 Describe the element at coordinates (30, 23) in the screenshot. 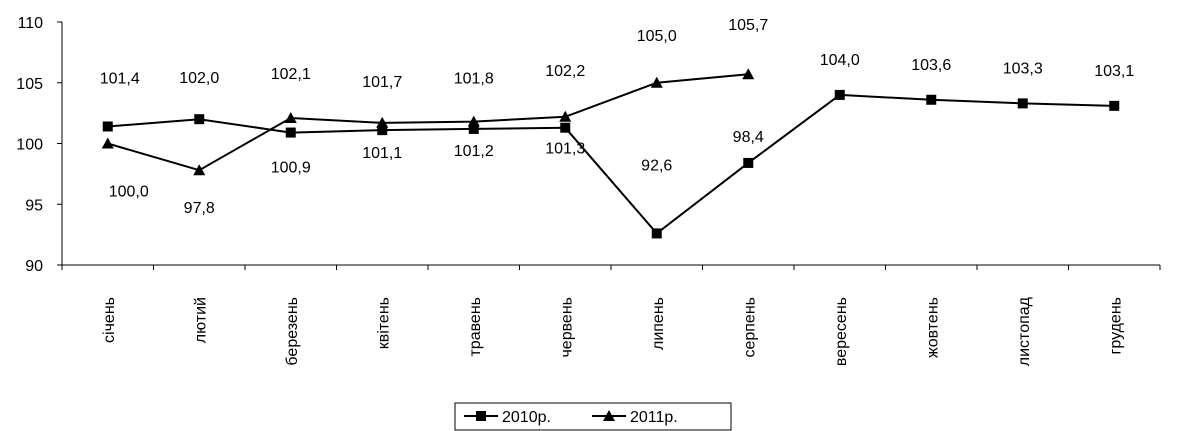

I see `y-tick-label-110: 110` at that location.